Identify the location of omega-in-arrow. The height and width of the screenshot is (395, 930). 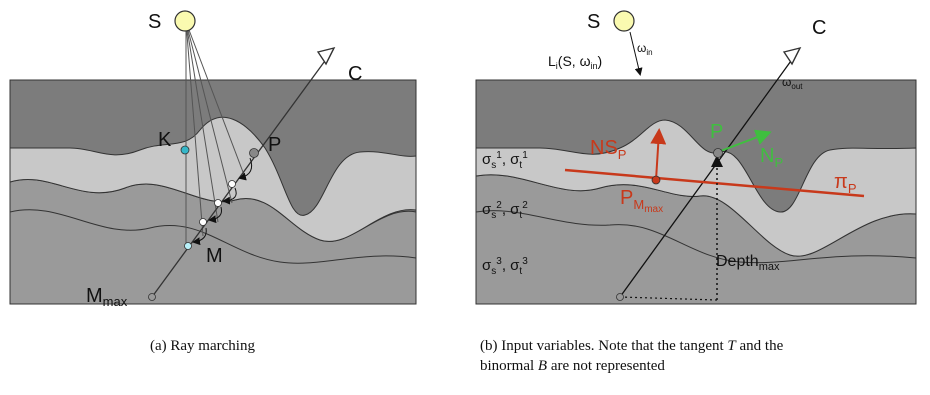
(636, 53).